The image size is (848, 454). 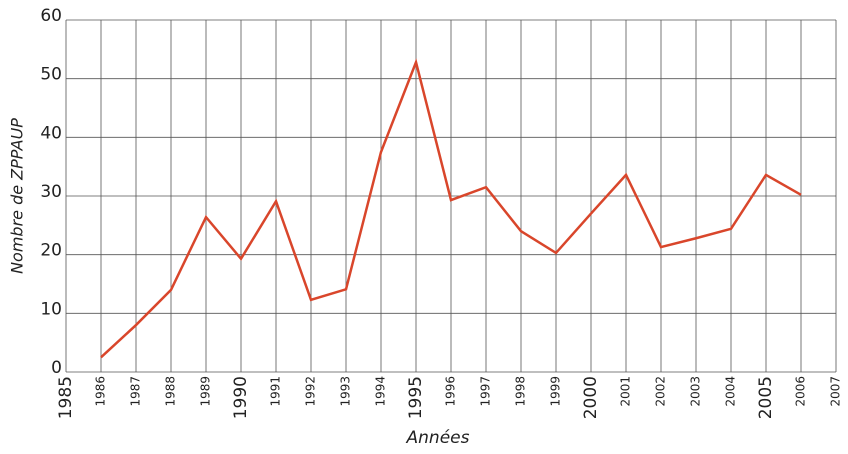 What do you see at coordinates (51, 75) in the screenshot?
I see `y-tick-label: 50` at bounding box center [51, 75].